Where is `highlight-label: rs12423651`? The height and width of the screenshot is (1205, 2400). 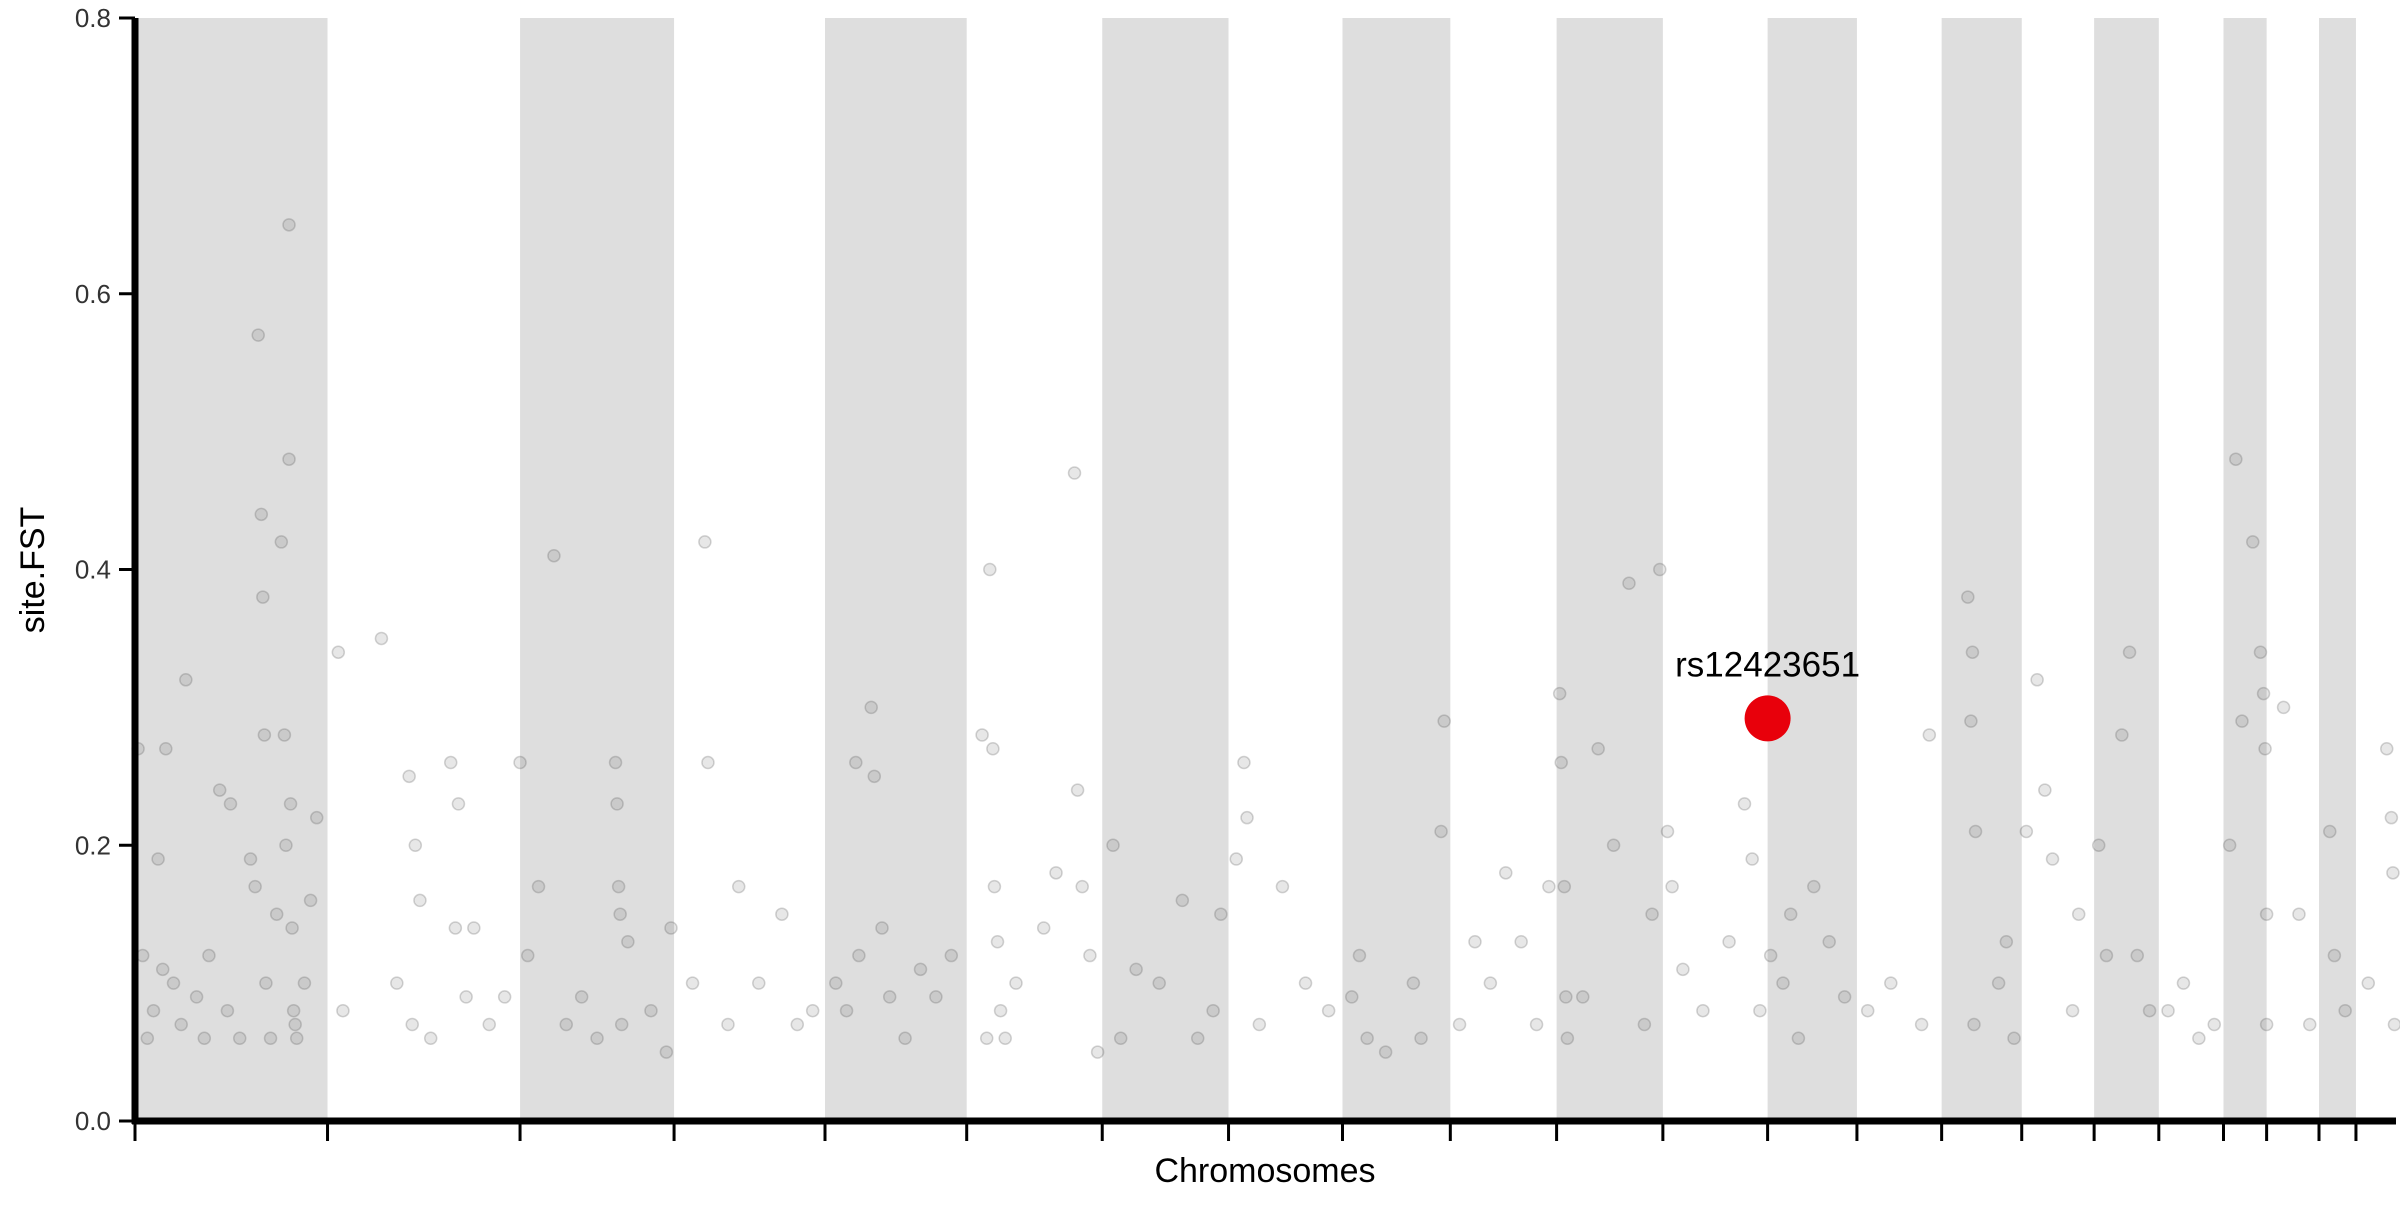 highlight-label: rs12423651 is located at coordinates (1767, 664).